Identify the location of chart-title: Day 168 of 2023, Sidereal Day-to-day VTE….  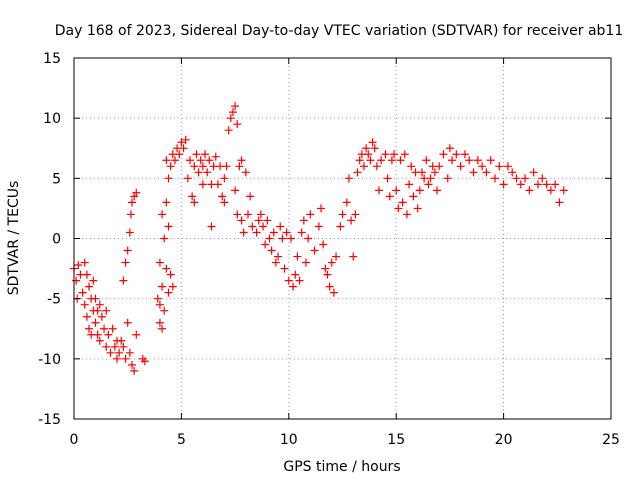
(339, 31).